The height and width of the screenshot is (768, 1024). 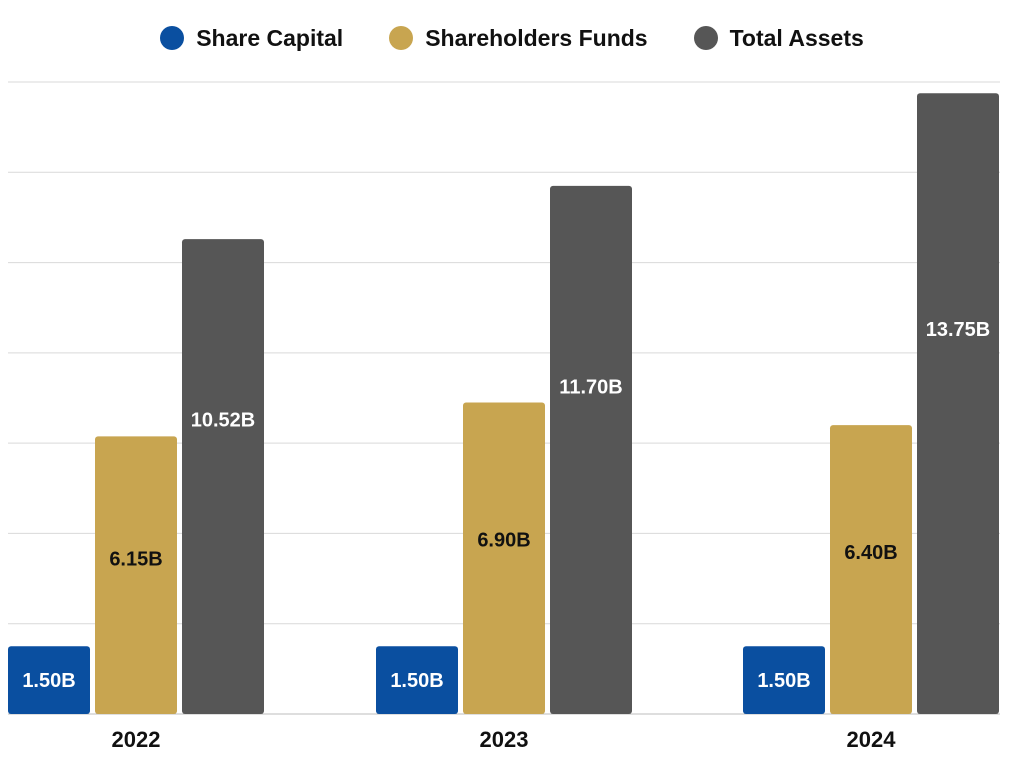 I want to click on data-label-shareholders-funds-2023: 6.90B, so click(x=503, y=541).